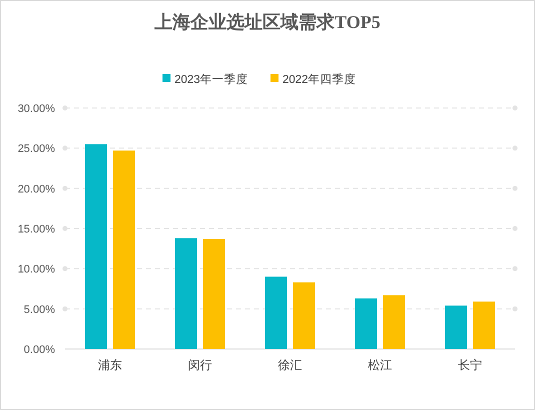 This screenshot has width=535, height=410. What do you see at coordinates (470, 365) in the screenshot?
I see `x-tick-label: 长宁` at bounding box center [470, 365].